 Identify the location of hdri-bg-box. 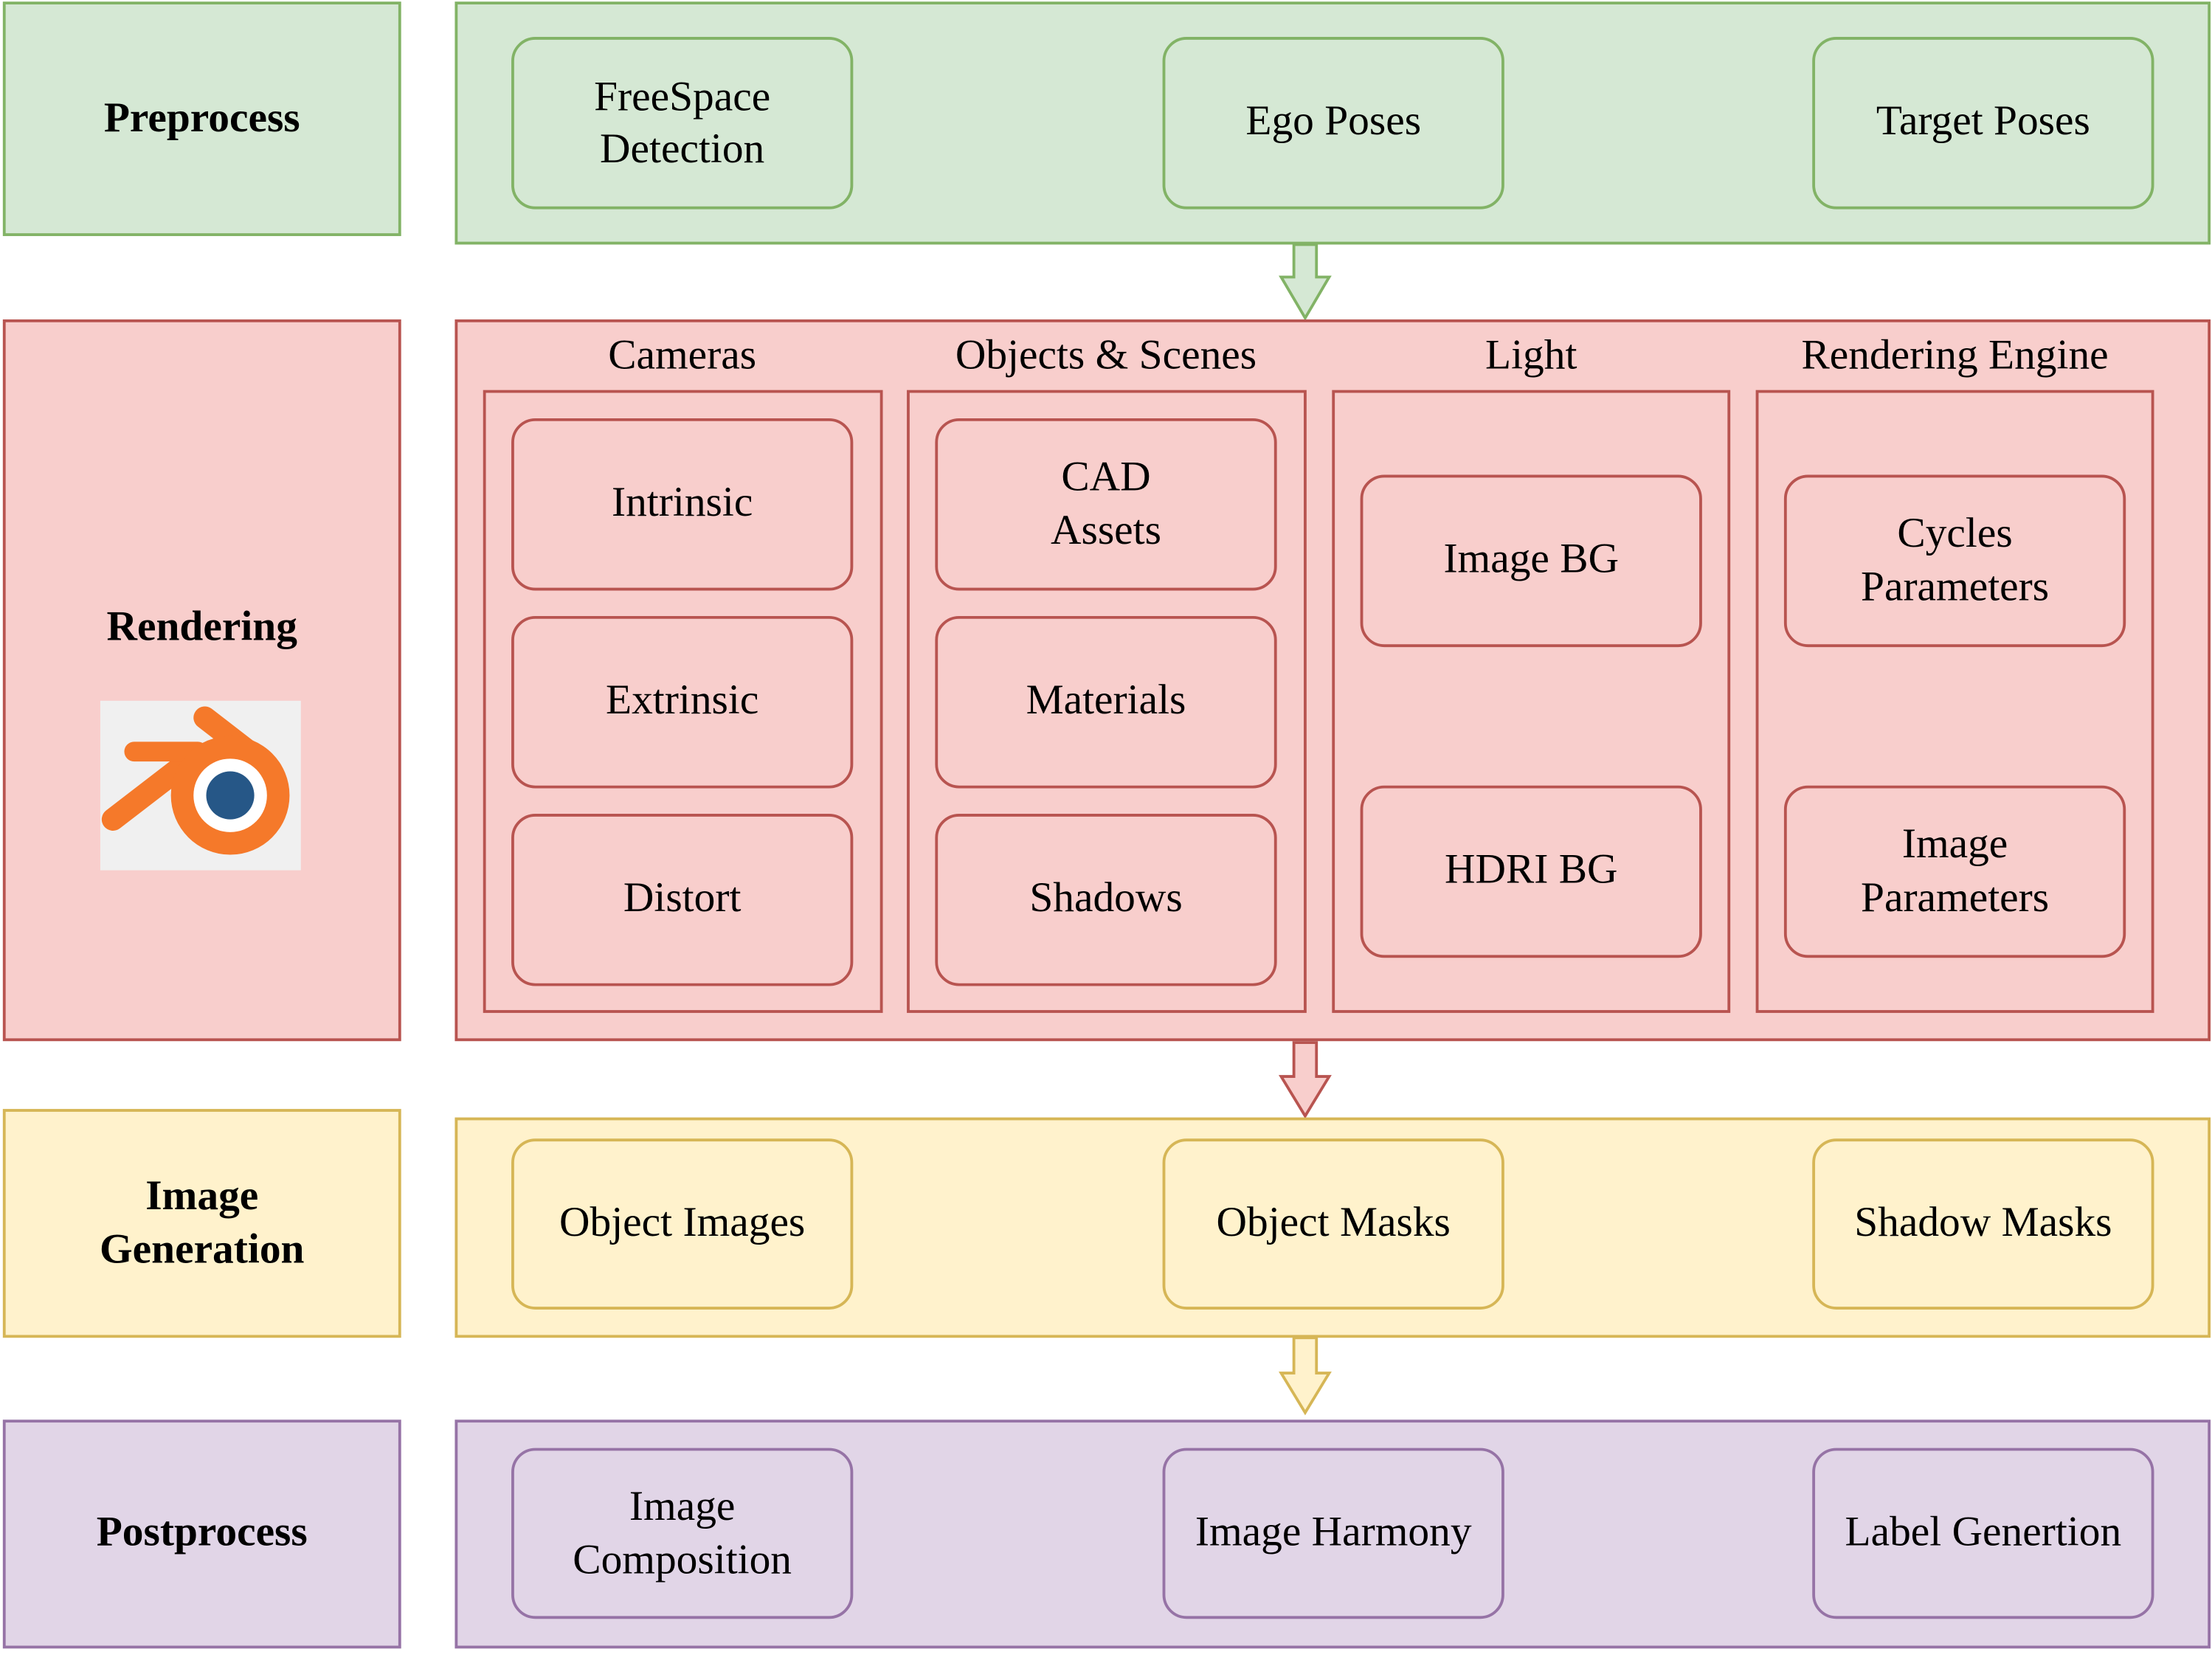
(1531, 871).